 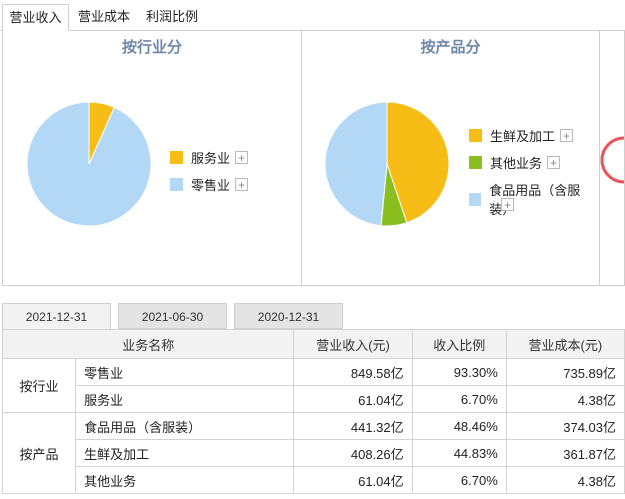 I want to click on tab-profit-ratio: 利润比例, so click(x=171, y=16).